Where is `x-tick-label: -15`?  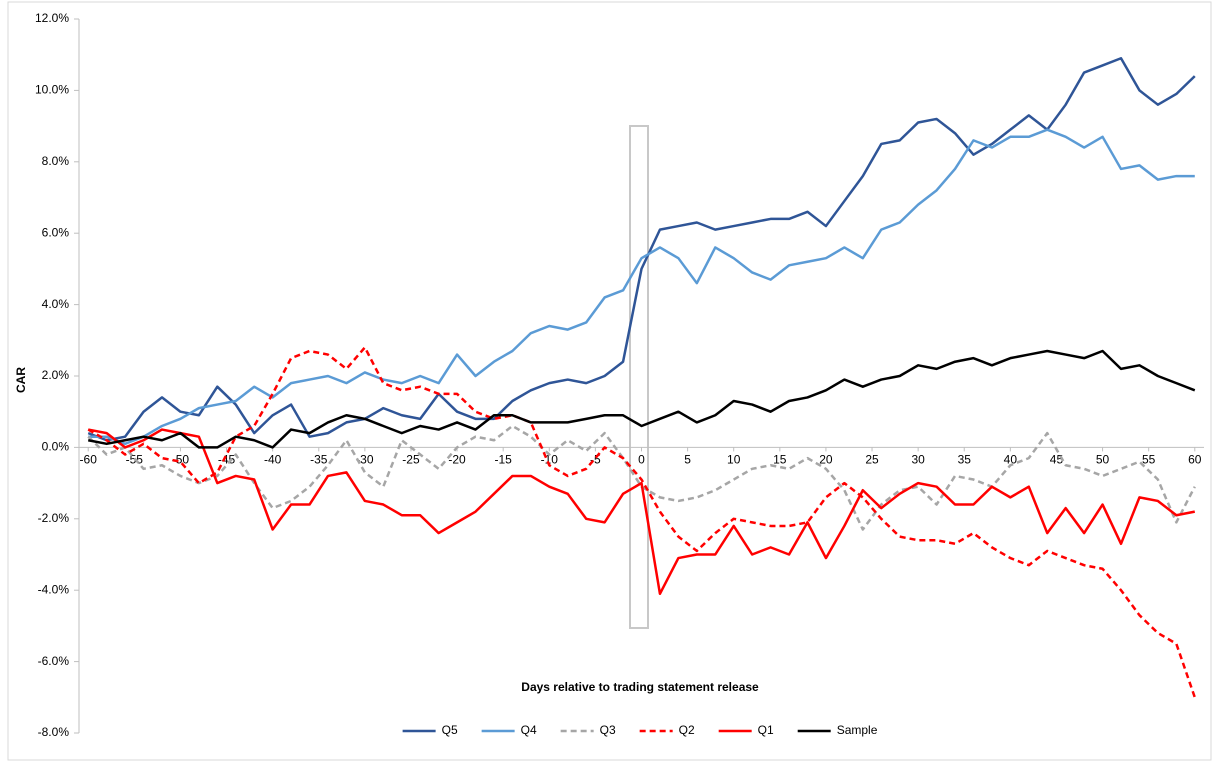 x-tick-label: -15 is located at coordinates (504, 460).